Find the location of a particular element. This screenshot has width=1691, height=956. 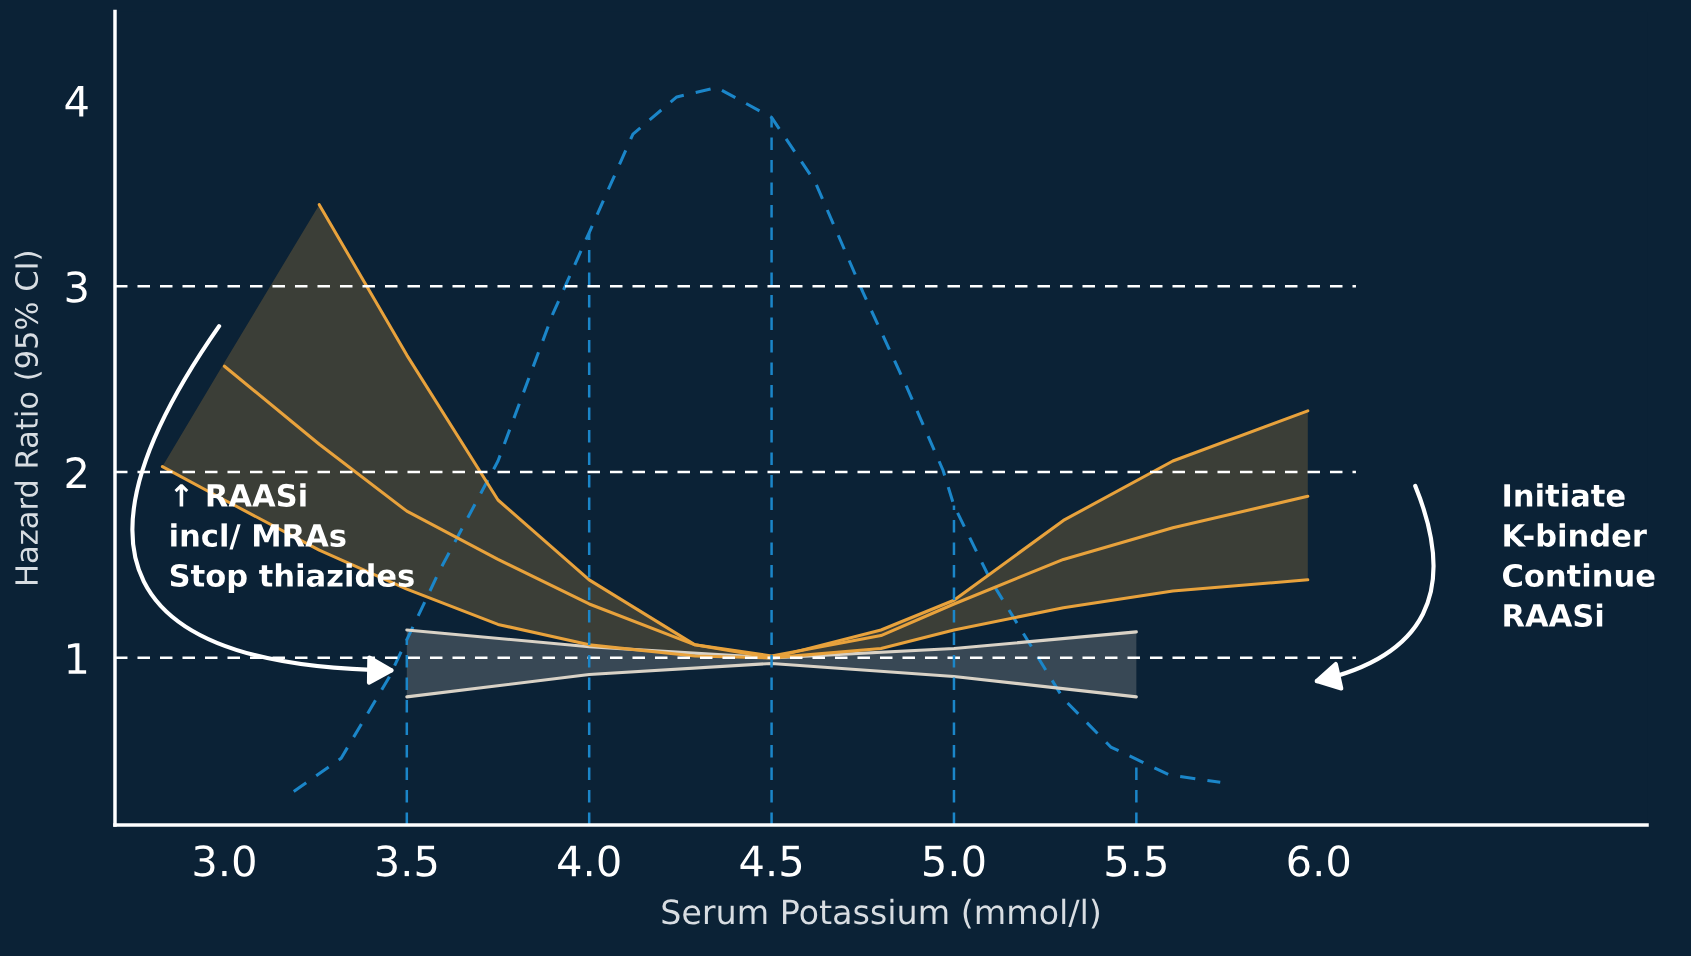

y-tick-label: 3 is located at coordinates (76, 287).